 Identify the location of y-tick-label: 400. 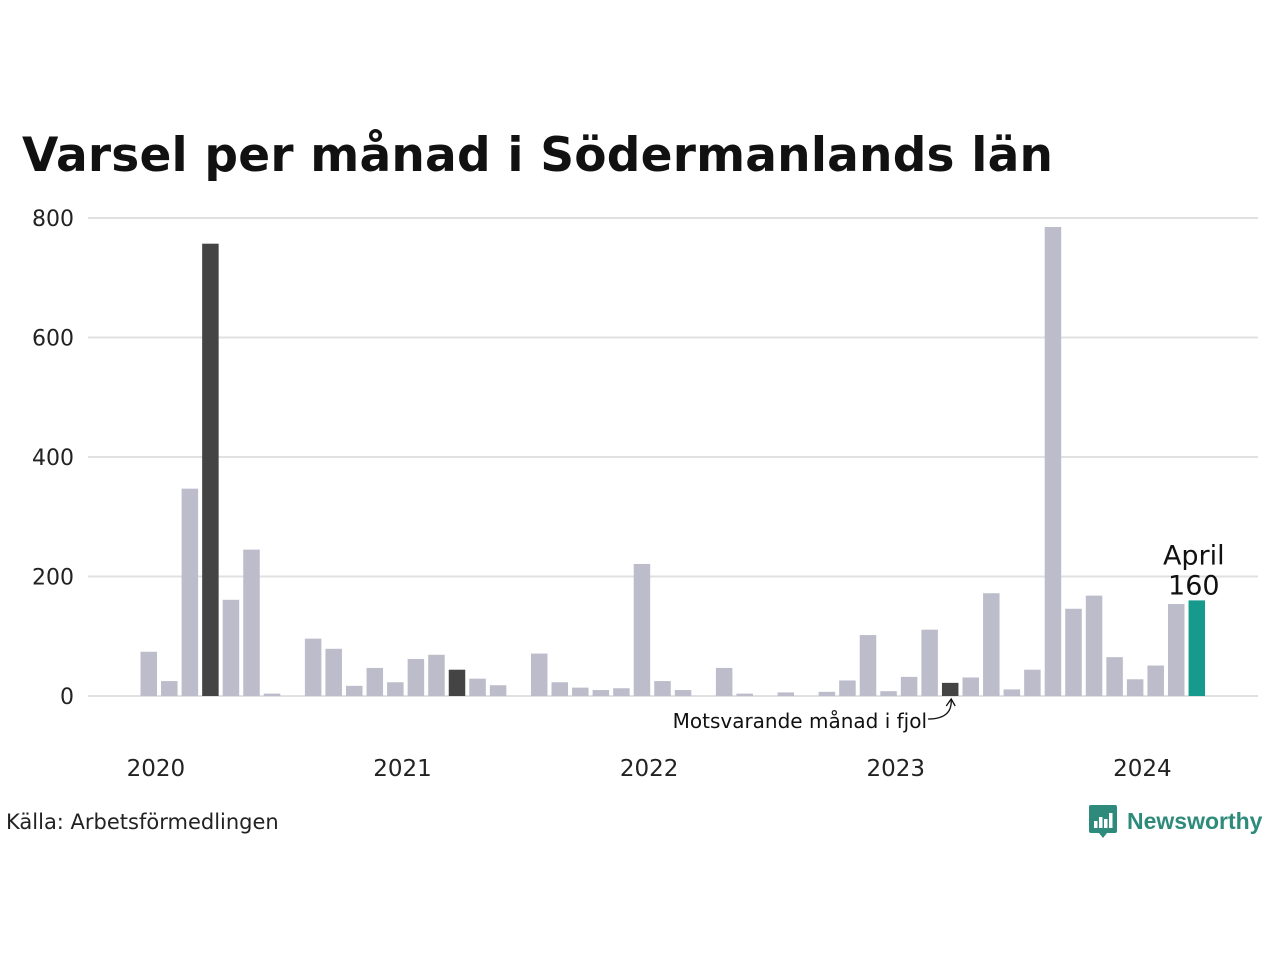
(53, 458).